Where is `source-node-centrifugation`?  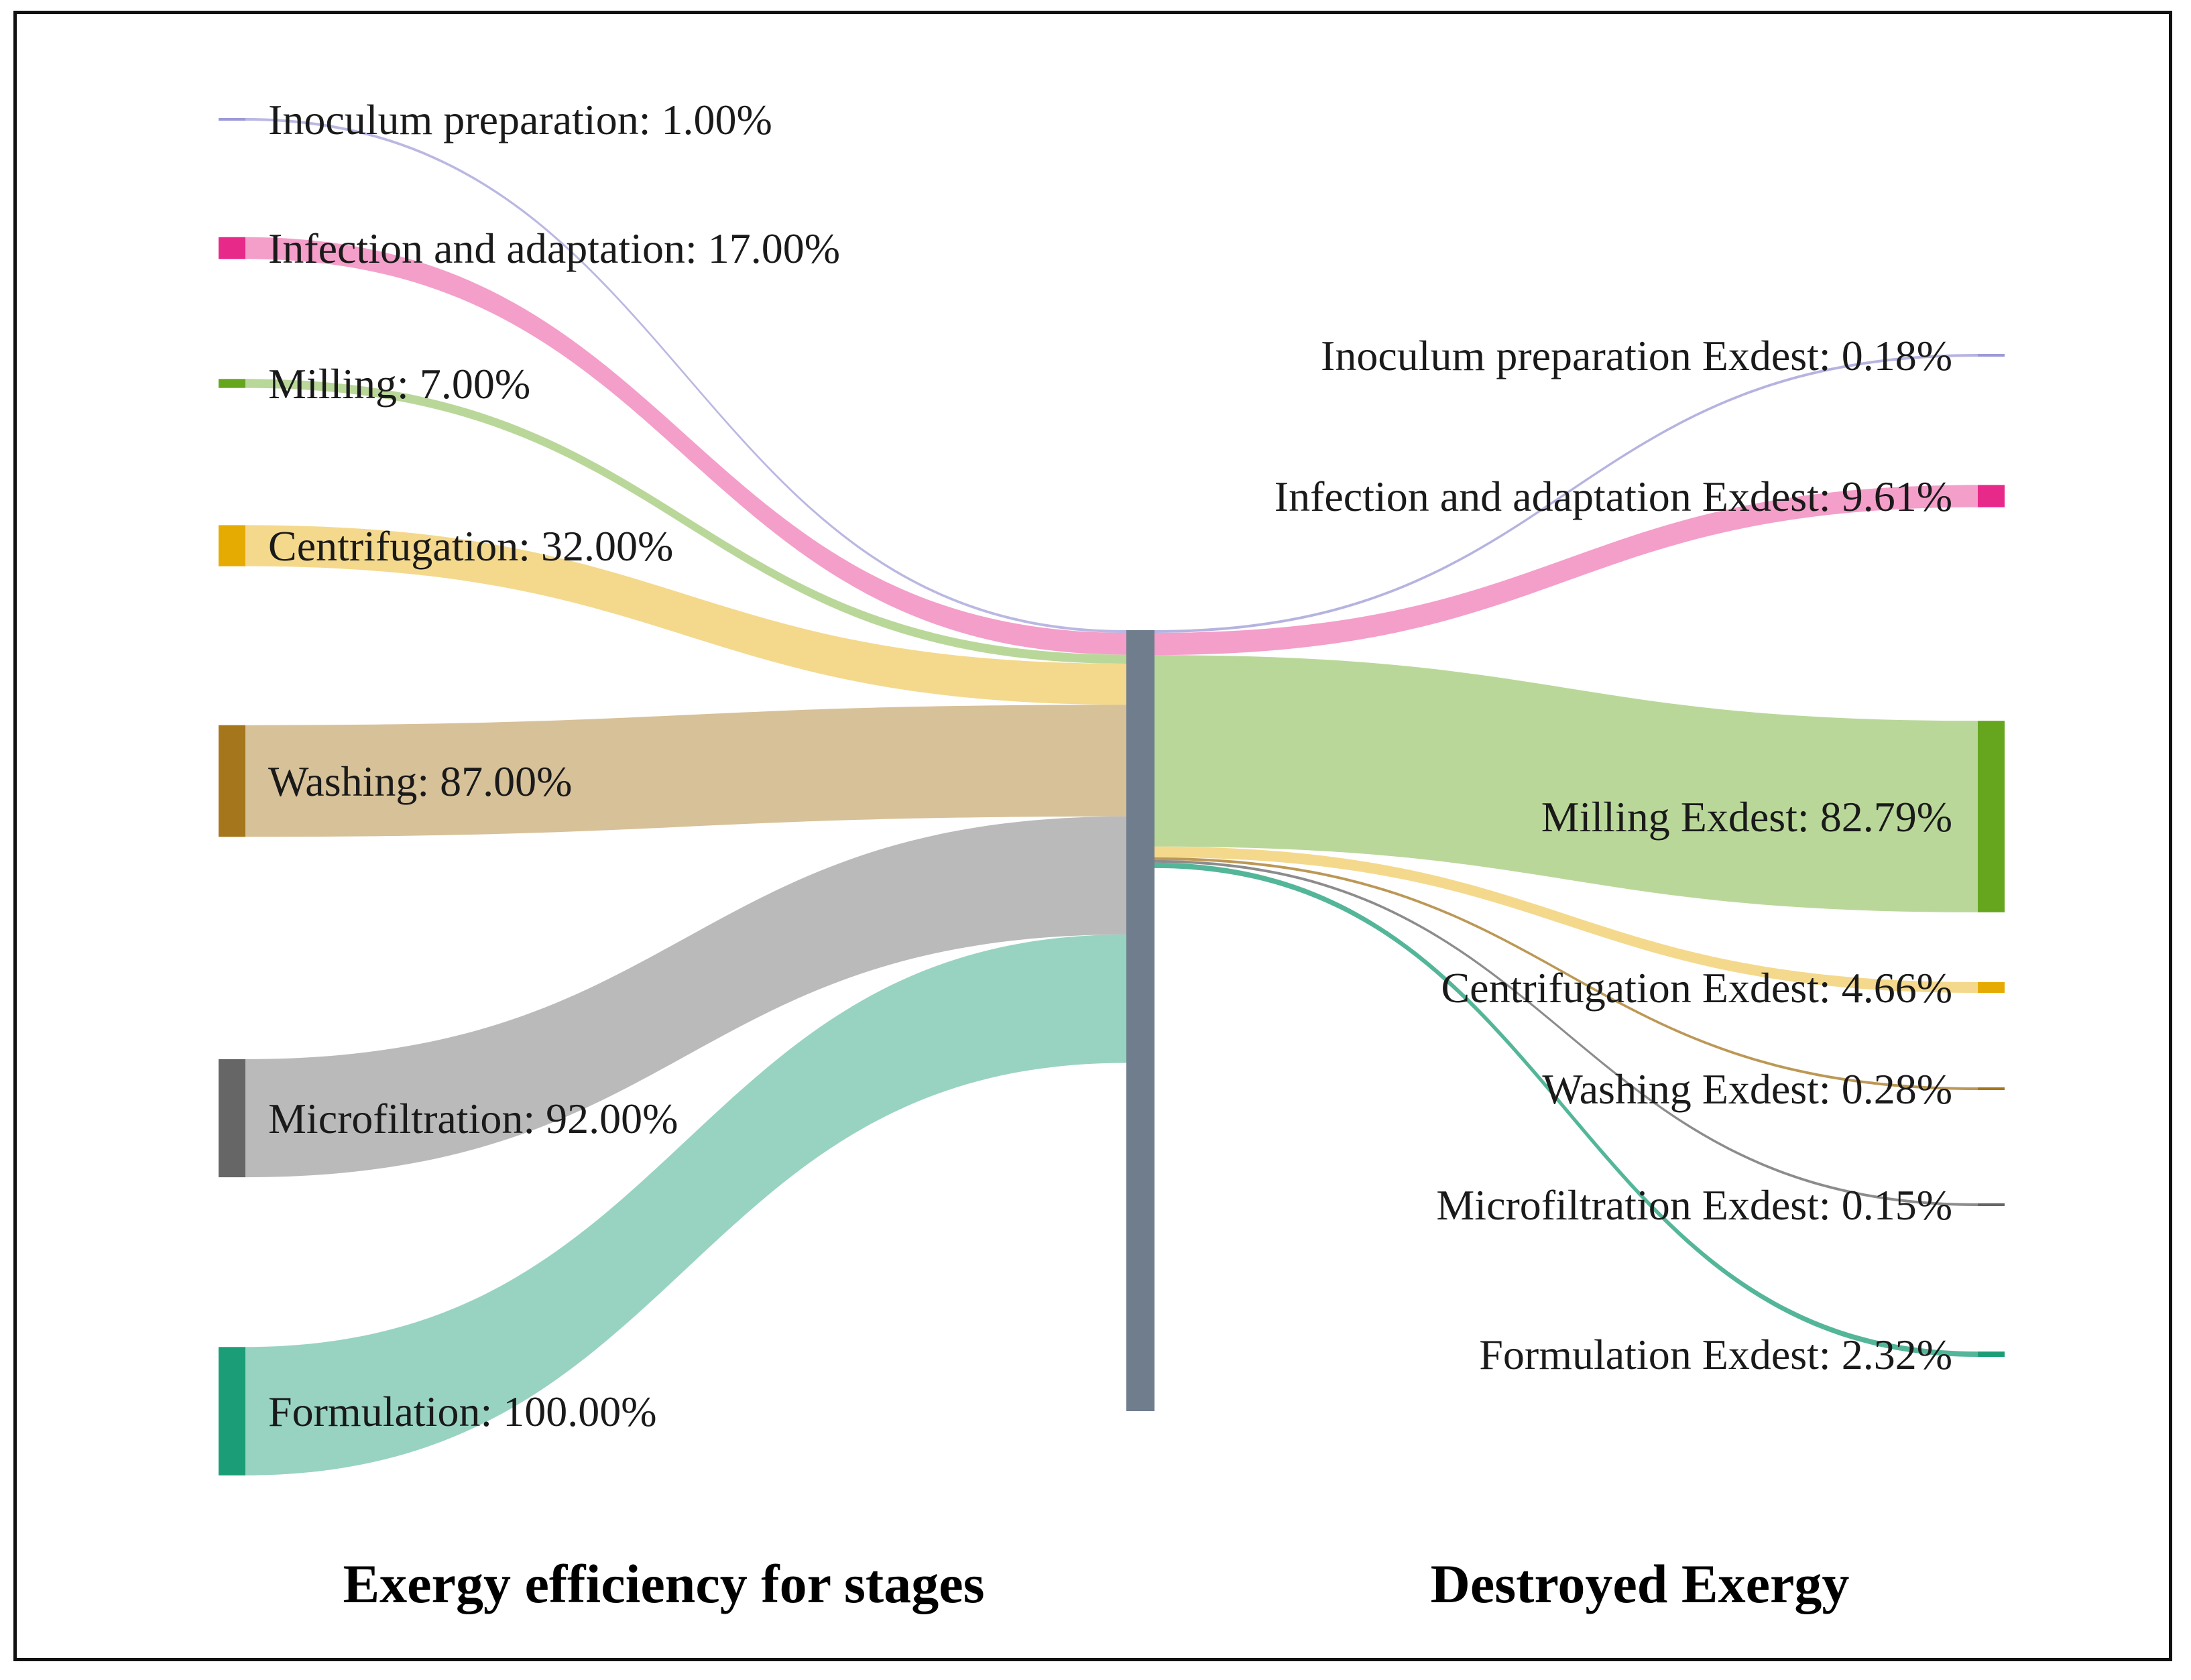 source-node-centrifugation is located at coordinates (232, 545).